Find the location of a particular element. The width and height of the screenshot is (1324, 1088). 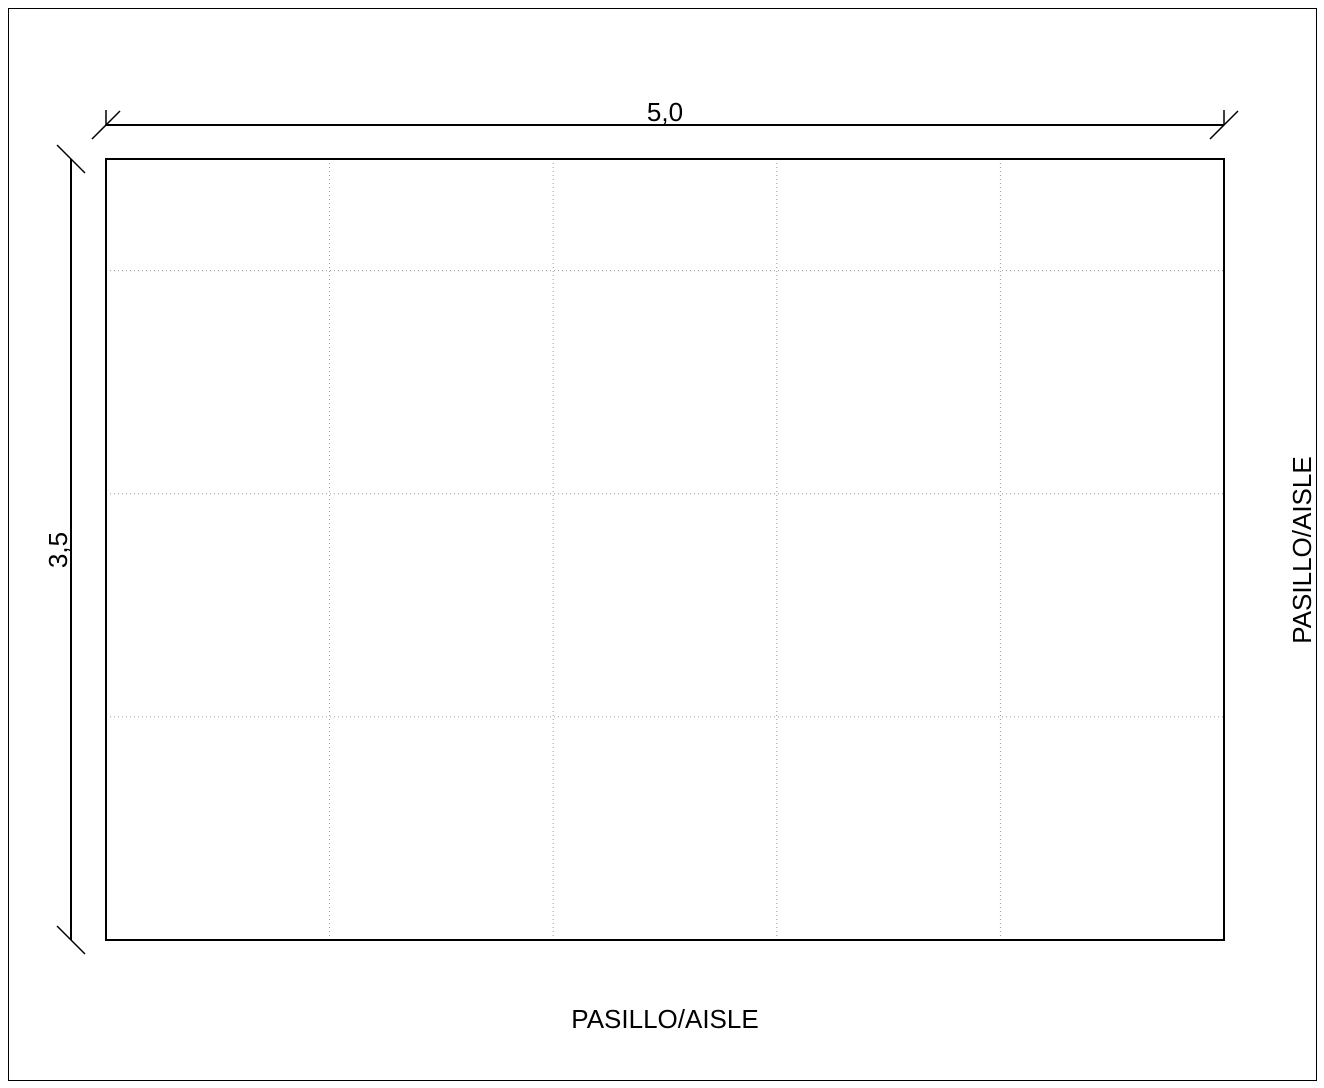

depth-tick-top is located at coordinates (71, 159).